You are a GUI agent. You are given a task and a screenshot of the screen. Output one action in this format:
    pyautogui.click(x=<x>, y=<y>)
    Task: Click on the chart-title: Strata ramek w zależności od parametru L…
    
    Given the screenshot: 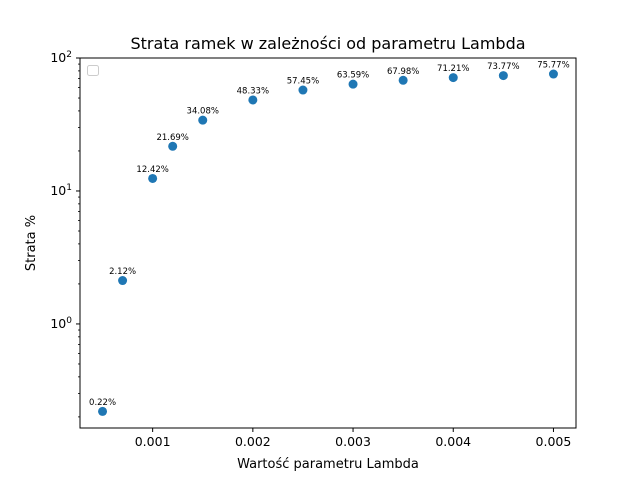 What is the action you would take?
    pyautogui.click(x=327, y=43)
    